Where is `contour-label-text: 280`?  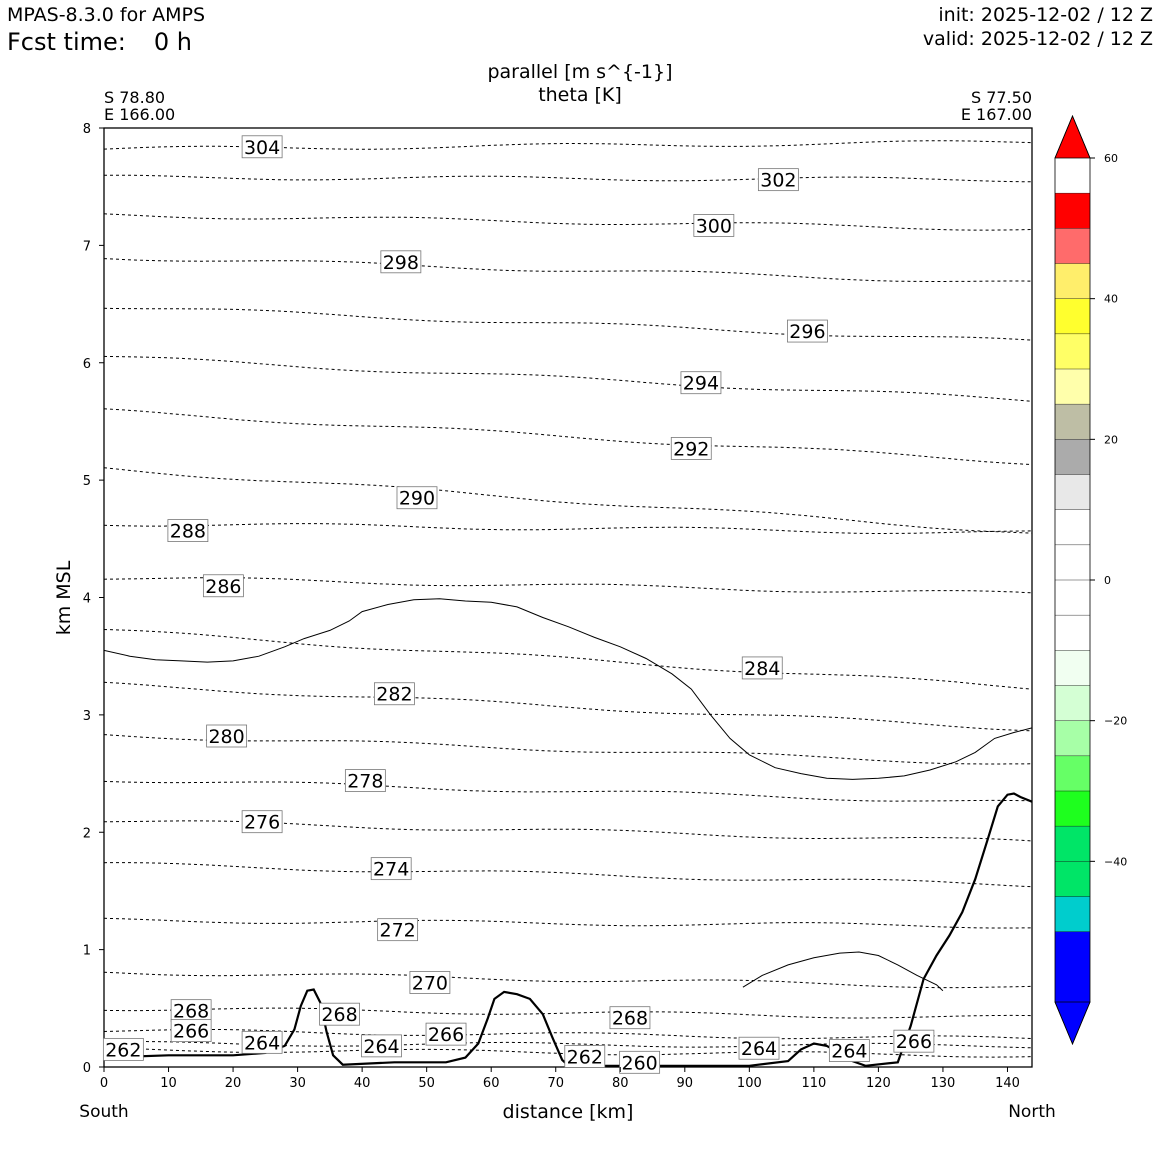
contour-label-text: 280 is located at coordinates (226, 737).